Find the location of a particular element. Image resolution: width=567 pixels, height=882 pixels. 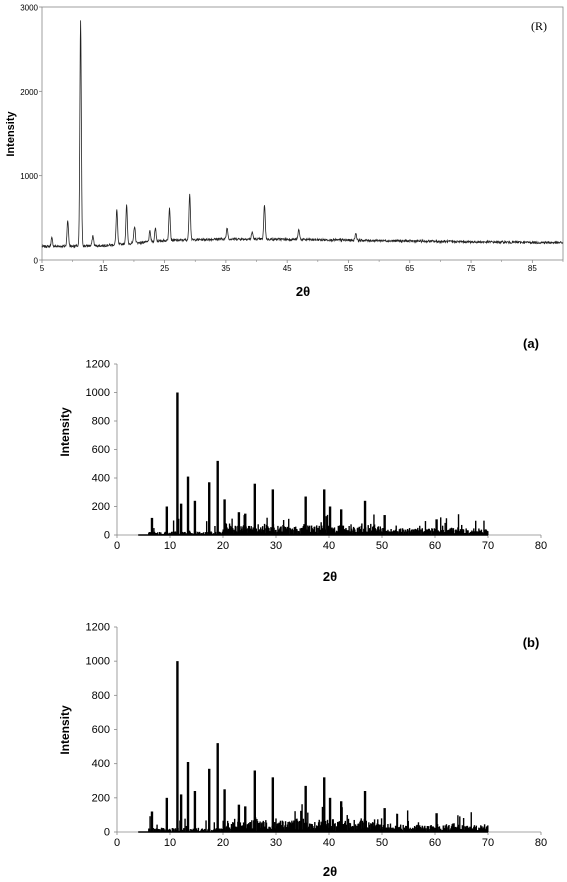

panel-a-x-tick-label: 40 is located at coordinates (329, 546).